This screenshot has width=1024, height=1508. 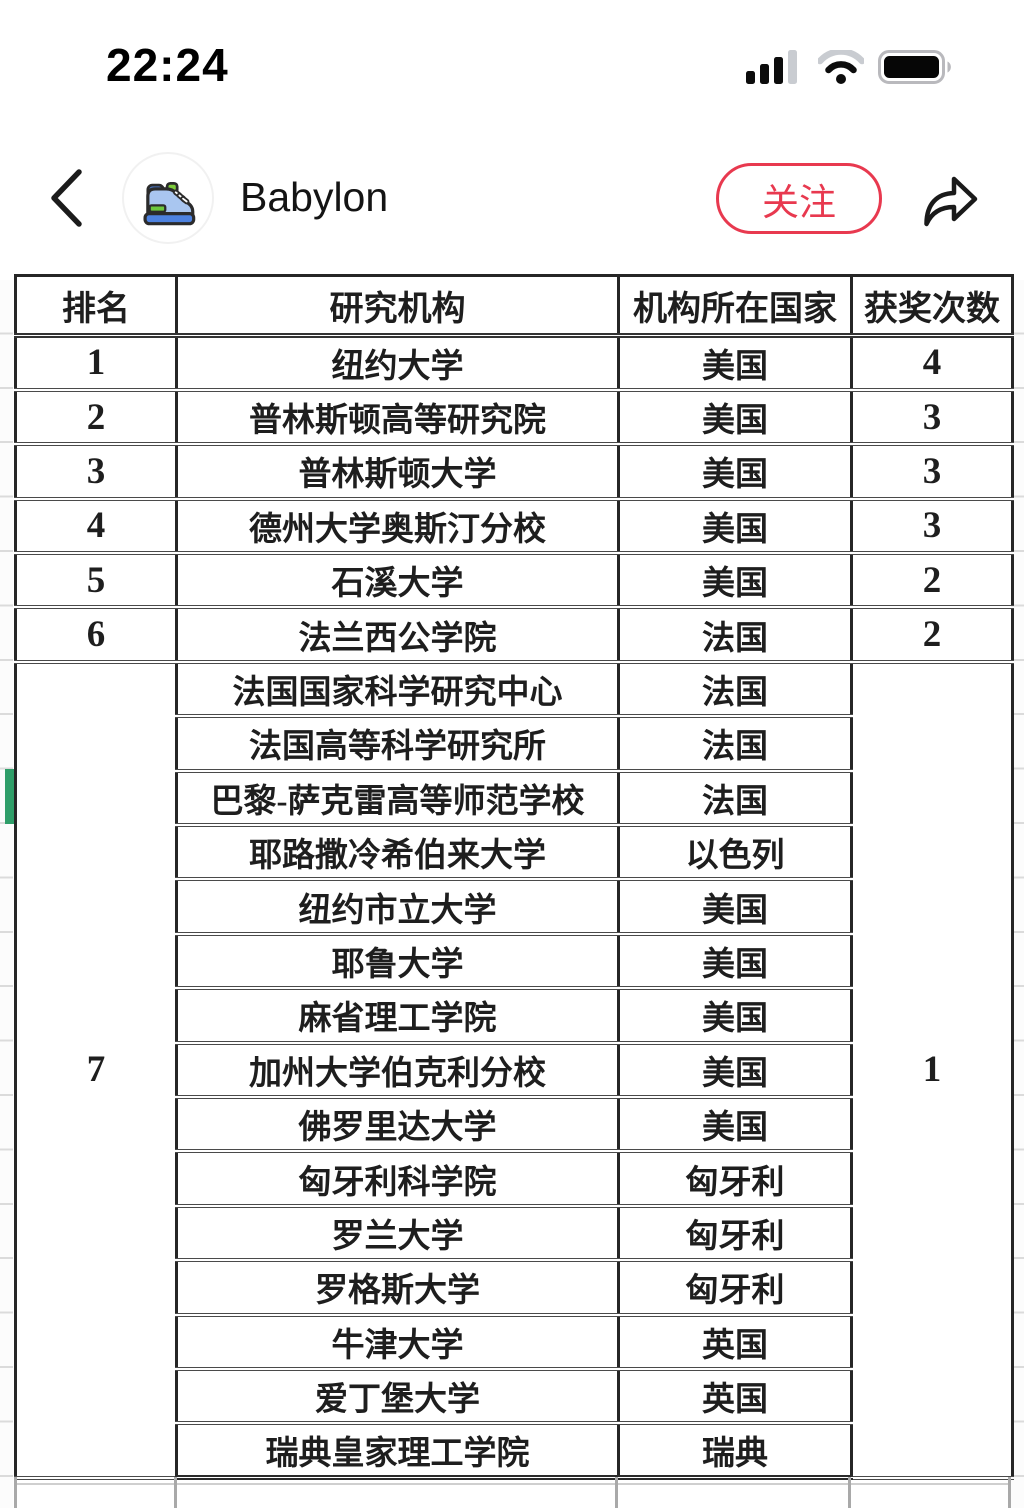 I want to click on institution-cell: 法兰西公学院, so click(x=397, y=635).